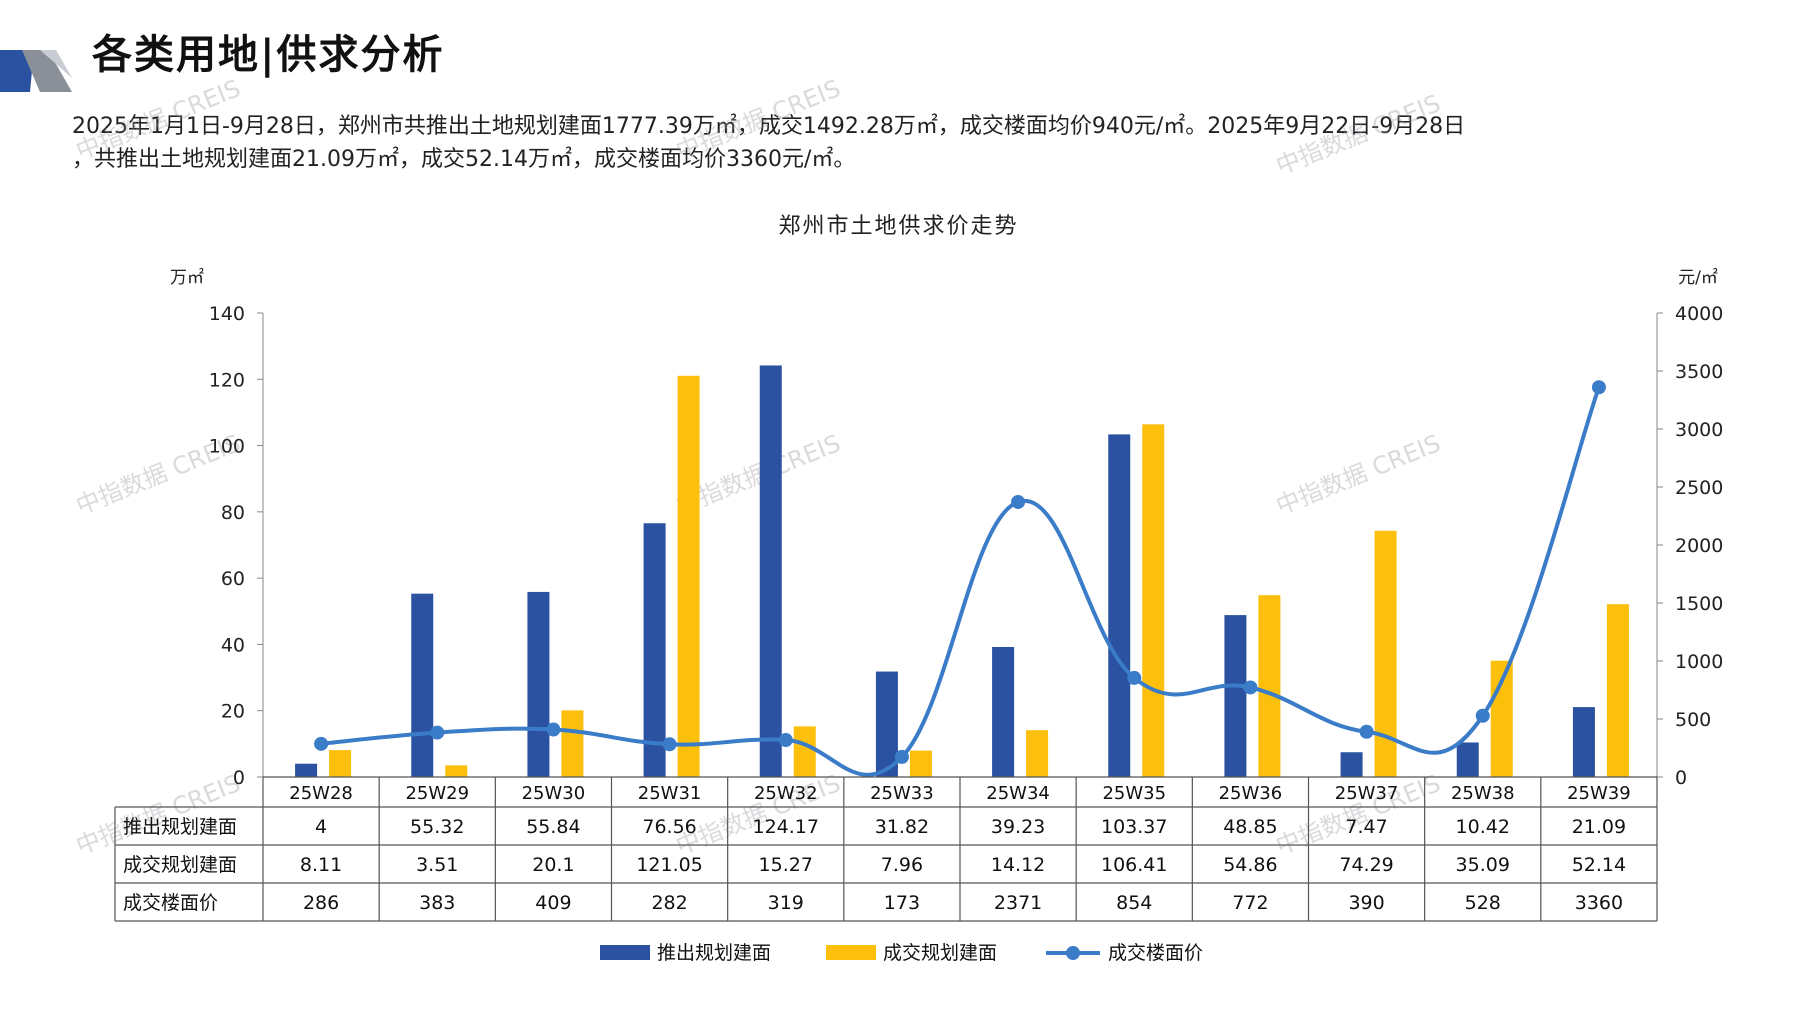 This screenshot has height=1010, width=1797. I want to click on table-cell: 20.1, so click(553, 865).